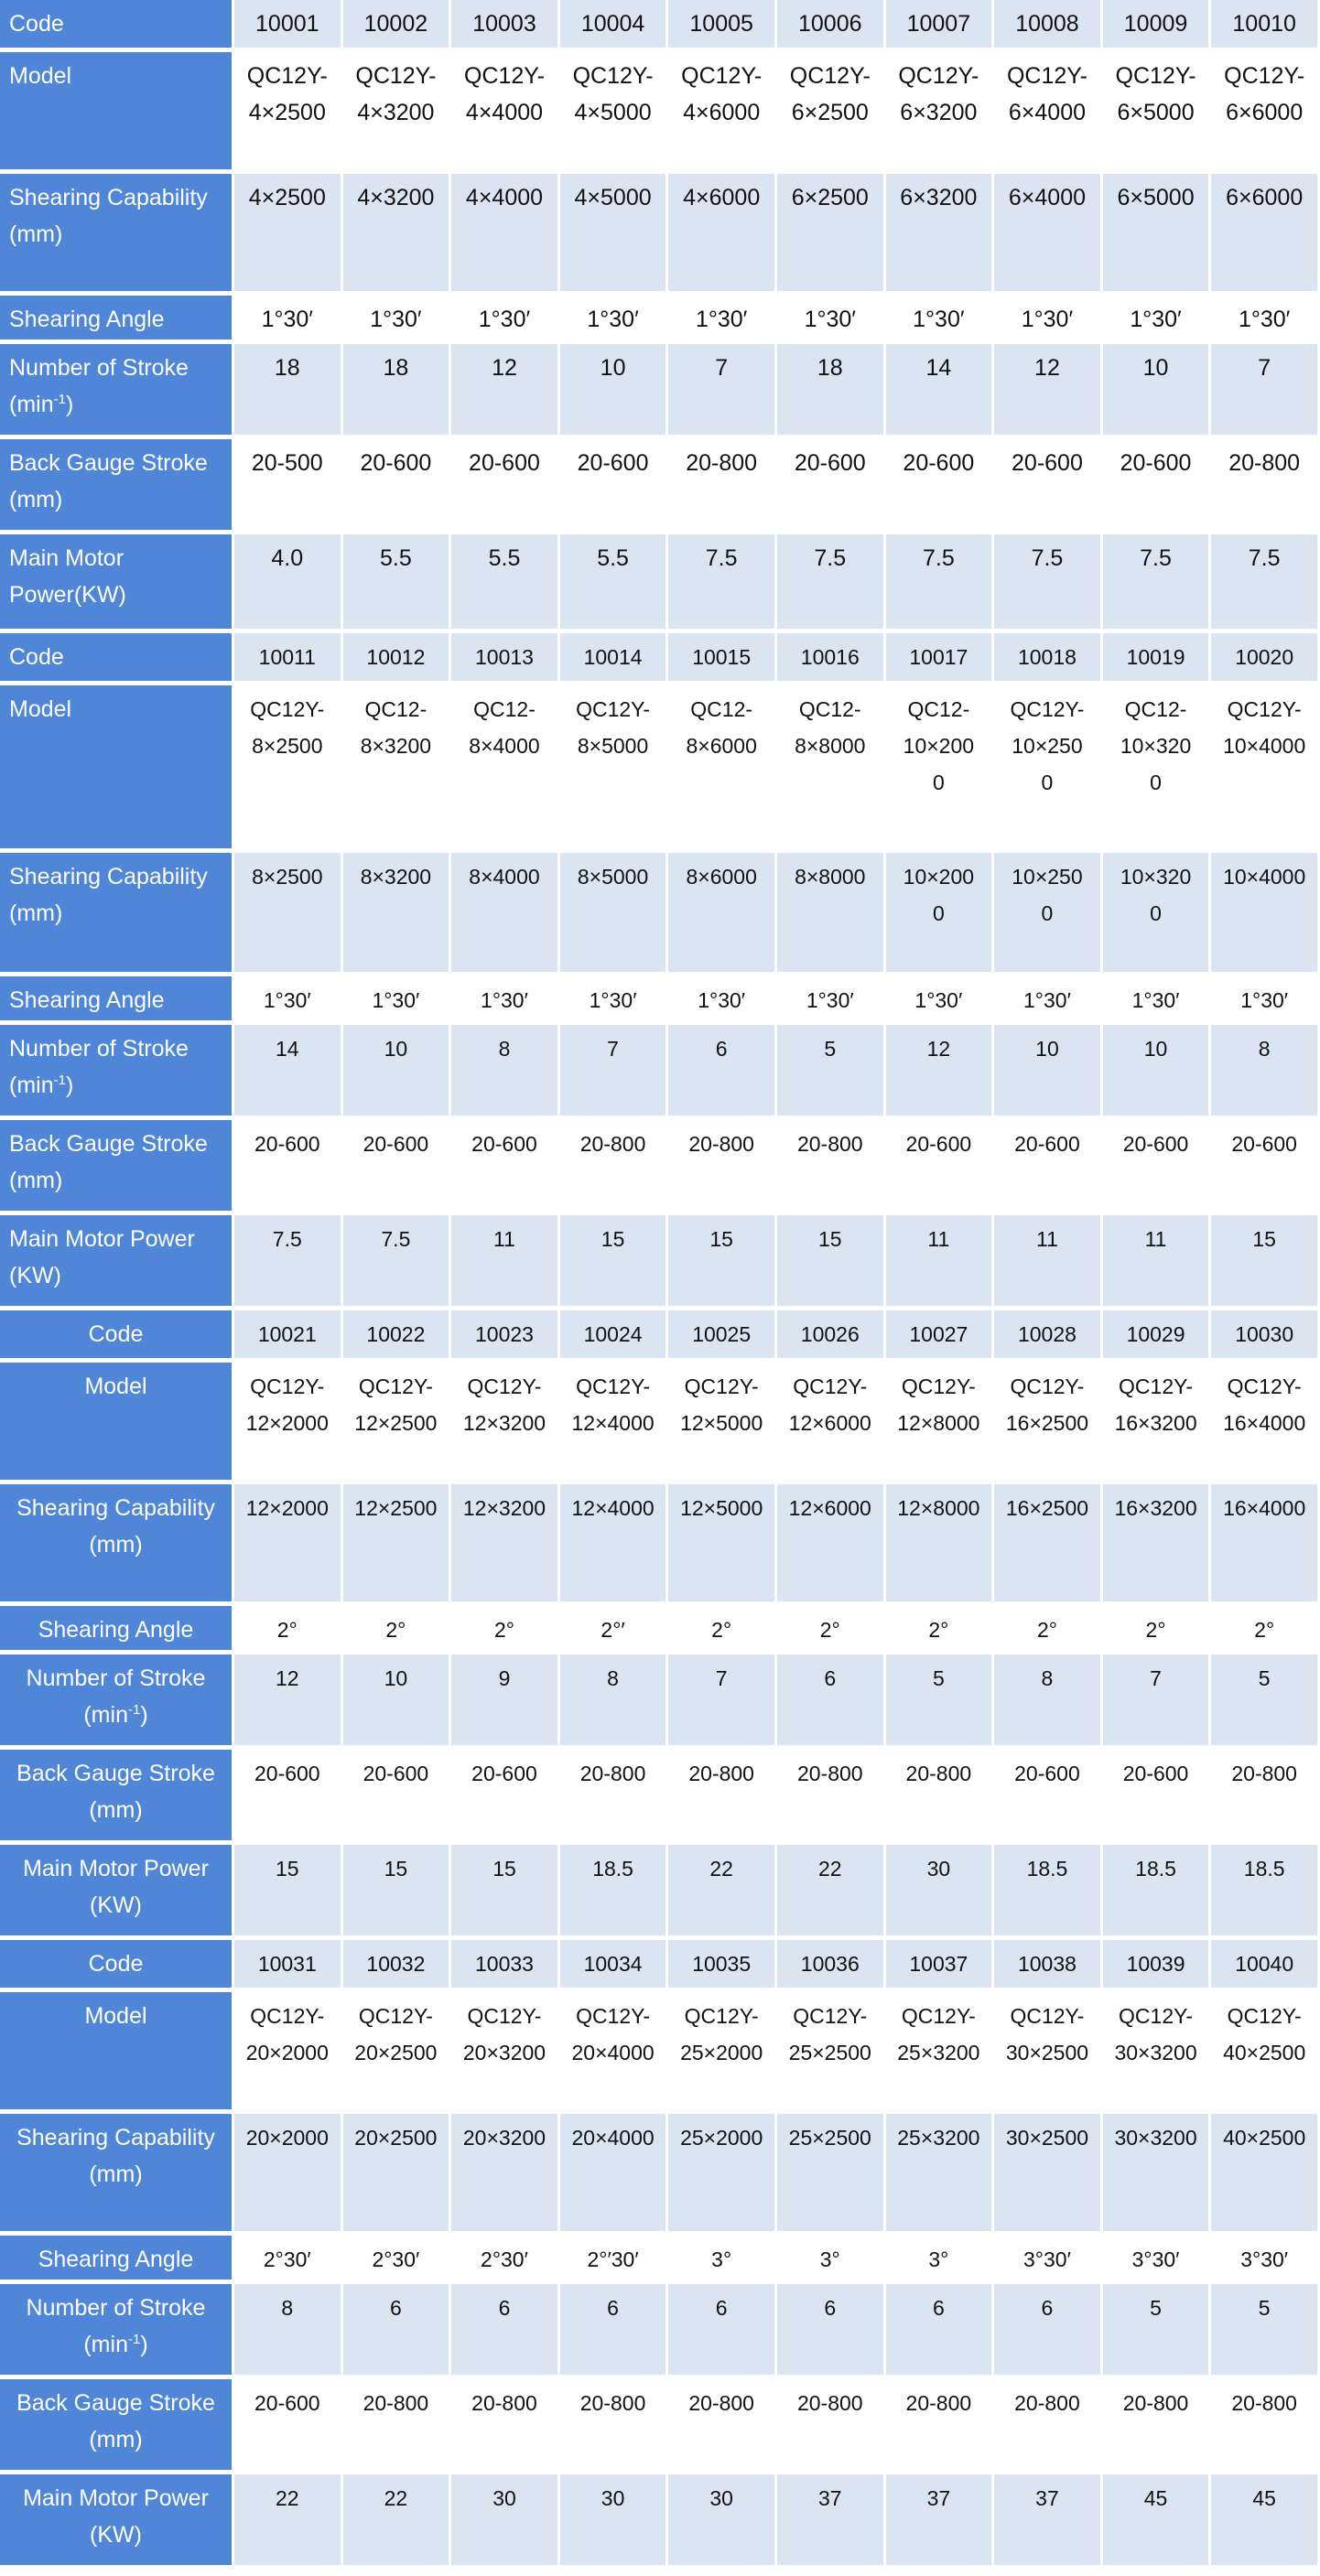  I want to click on model-cell: QC12Y- 6×2500, so click(831, 113).